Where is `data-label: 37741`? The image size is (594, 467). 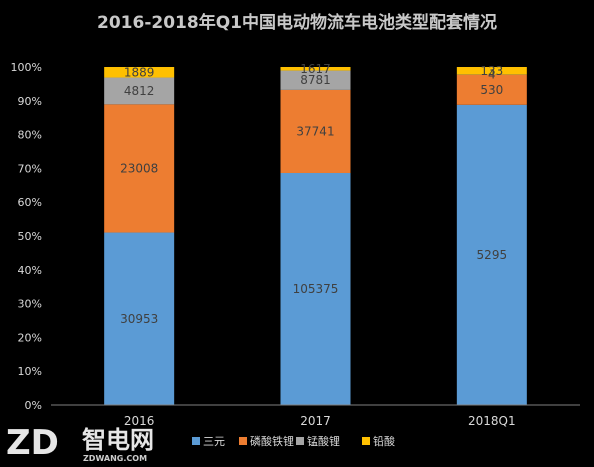 data-label: 37741 is located at coordinates (315, 131).